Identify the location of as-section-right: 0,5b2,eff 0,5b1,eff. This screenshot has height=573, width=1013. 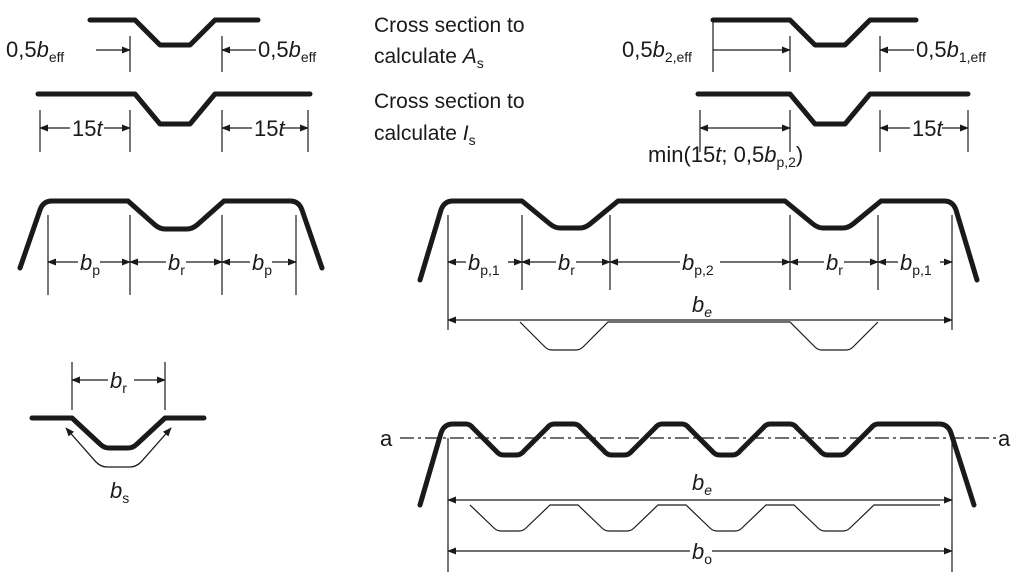
(804, 44).